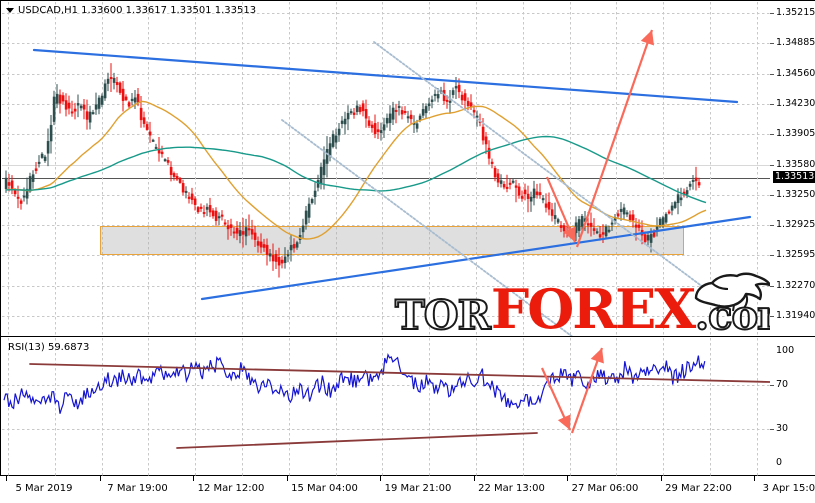 Image resolution: width=815 pixels, height=503 pixels. I want to click on price-y-label: 1.32925, so click(795, 225).